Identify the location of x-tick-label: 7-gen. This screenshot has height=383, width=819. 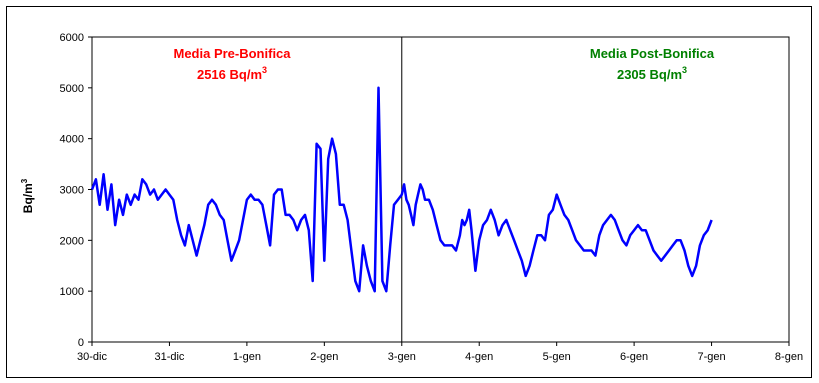
(711, 357).